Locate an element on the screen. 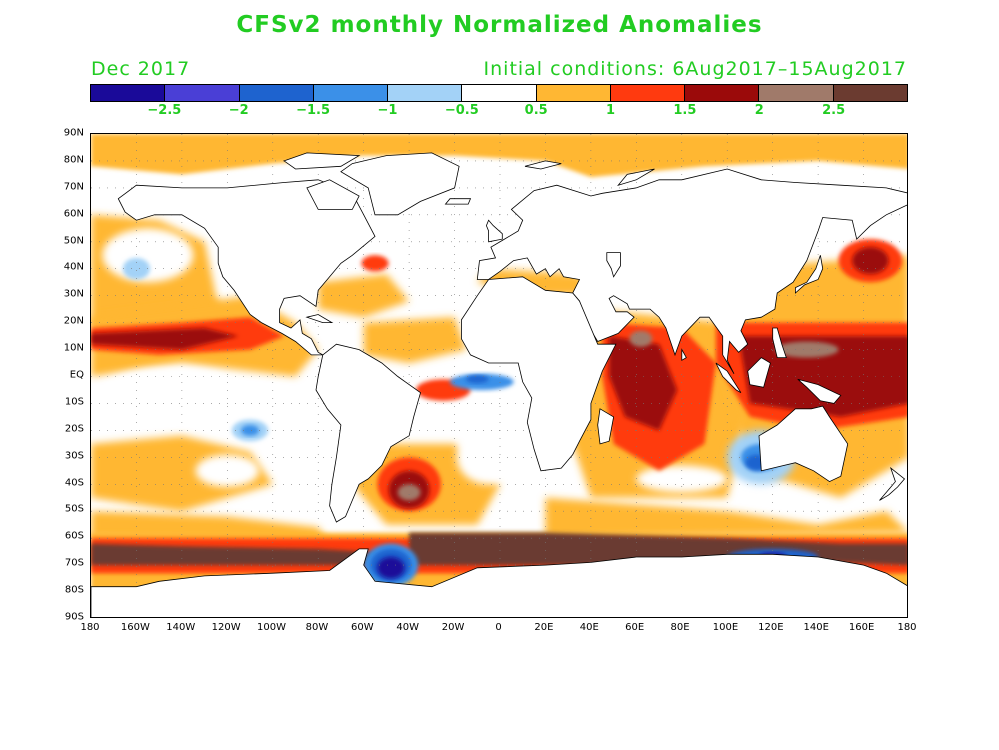 The width and height of the screenshot is (999, 750). near-normal-central-pacific is located at coordinates (170, 390).